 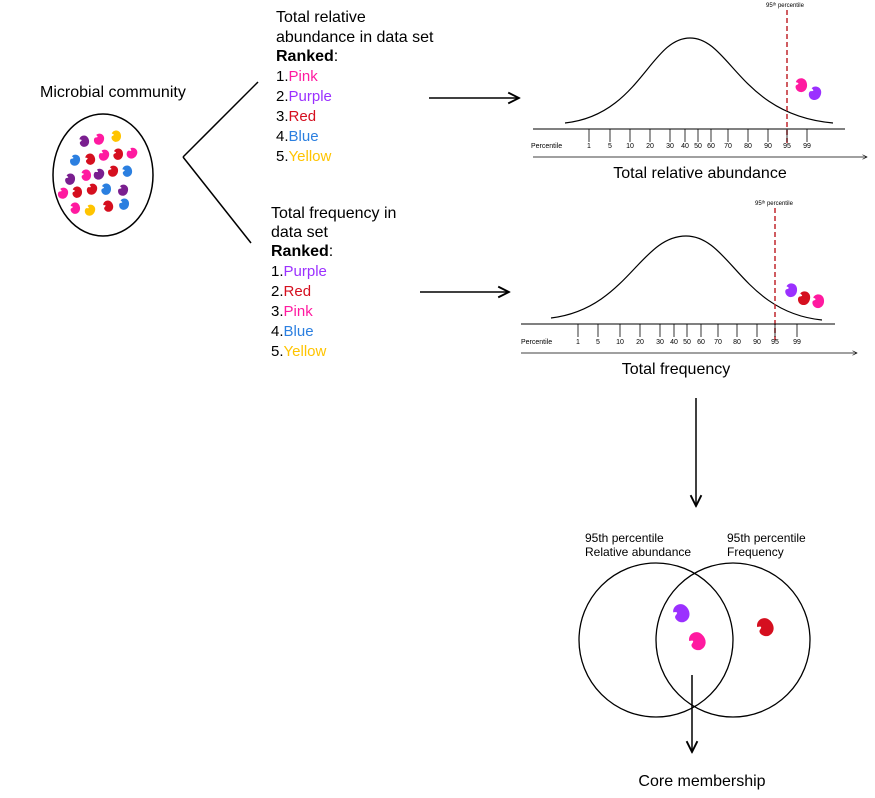 I want to click on frequency-rank-item: 4.Blue, so click(x=292, y=331).